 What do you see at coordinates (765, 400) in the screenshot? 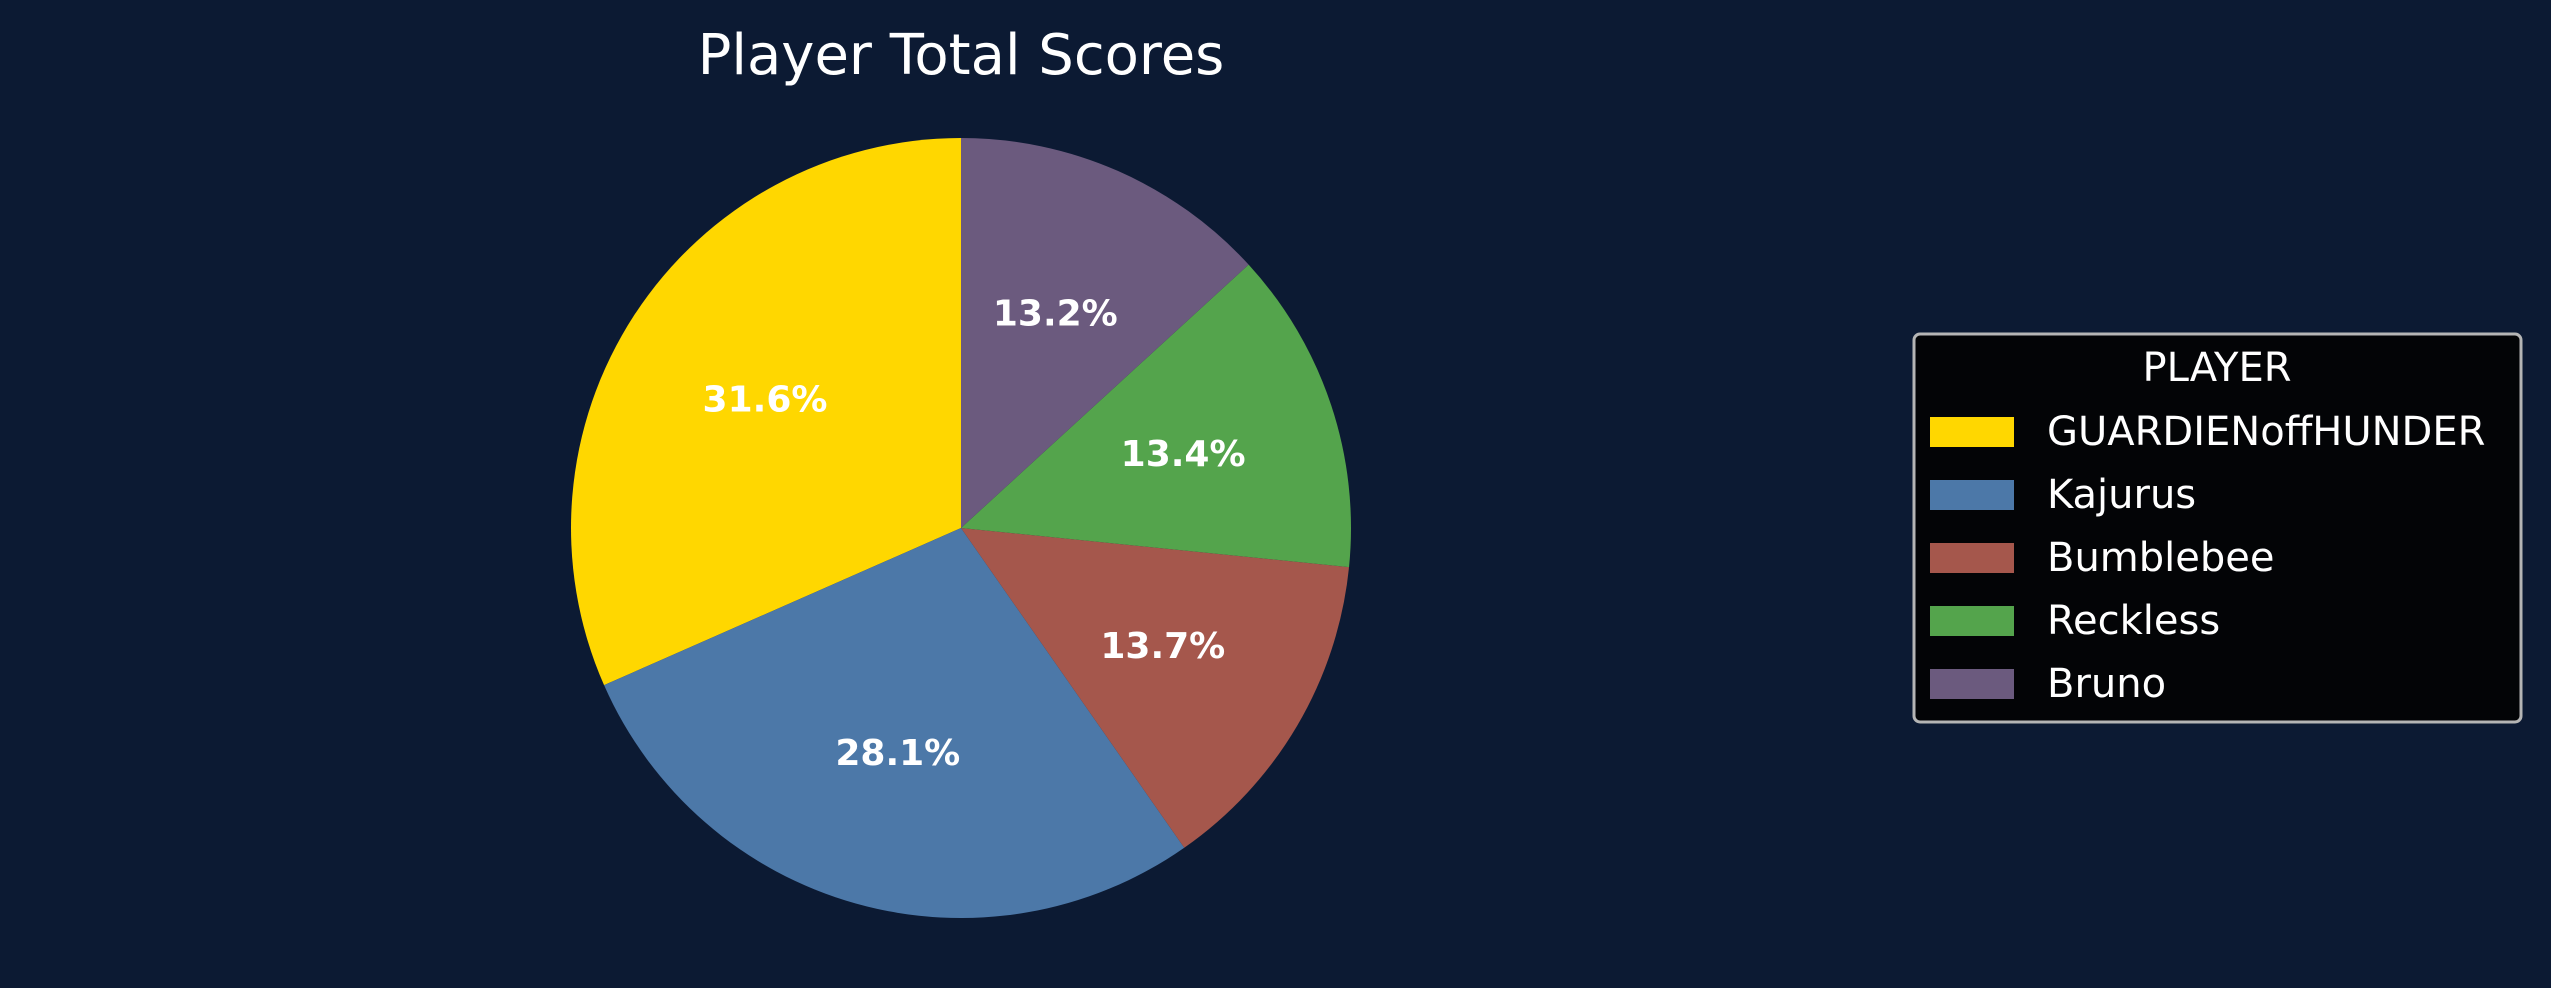
I see `pie-slice-label: 31.6%` at bounding box center [765, 400].